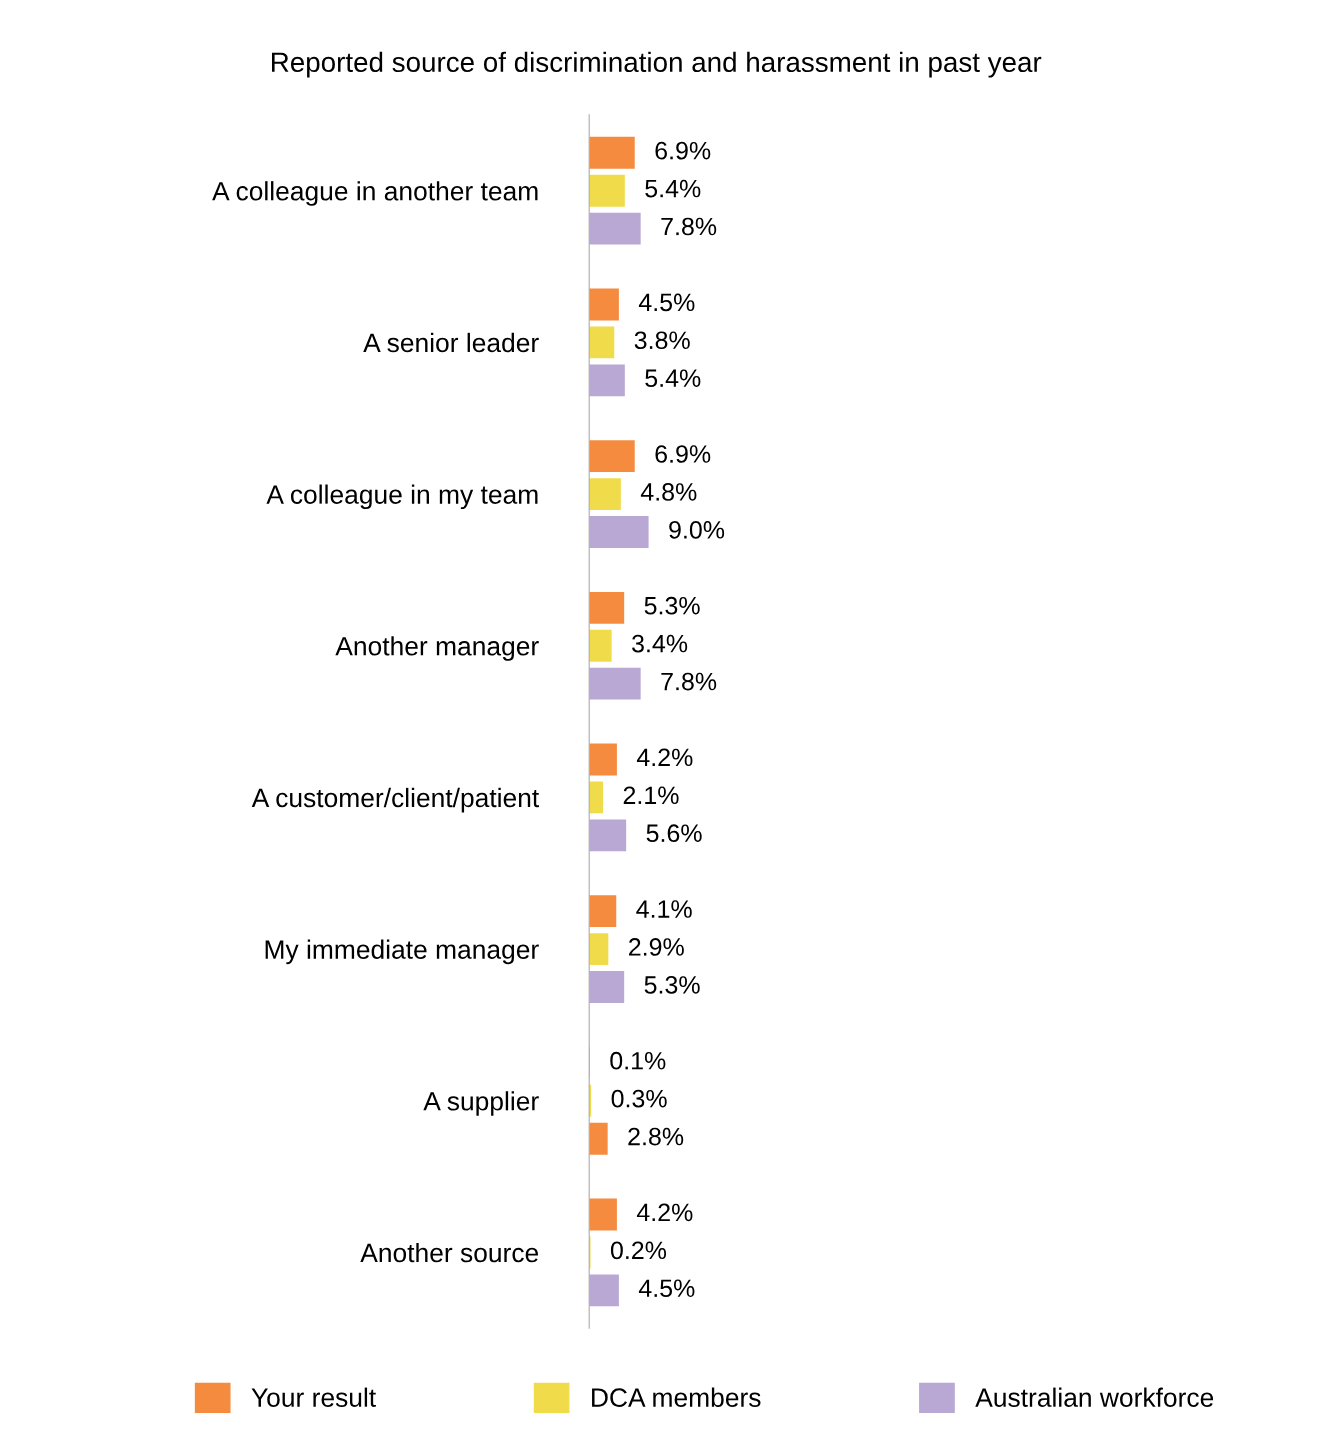 This screenshot has width=1330, height=1436. I want to click on data-label: 2.8%, so click(656, 1136).